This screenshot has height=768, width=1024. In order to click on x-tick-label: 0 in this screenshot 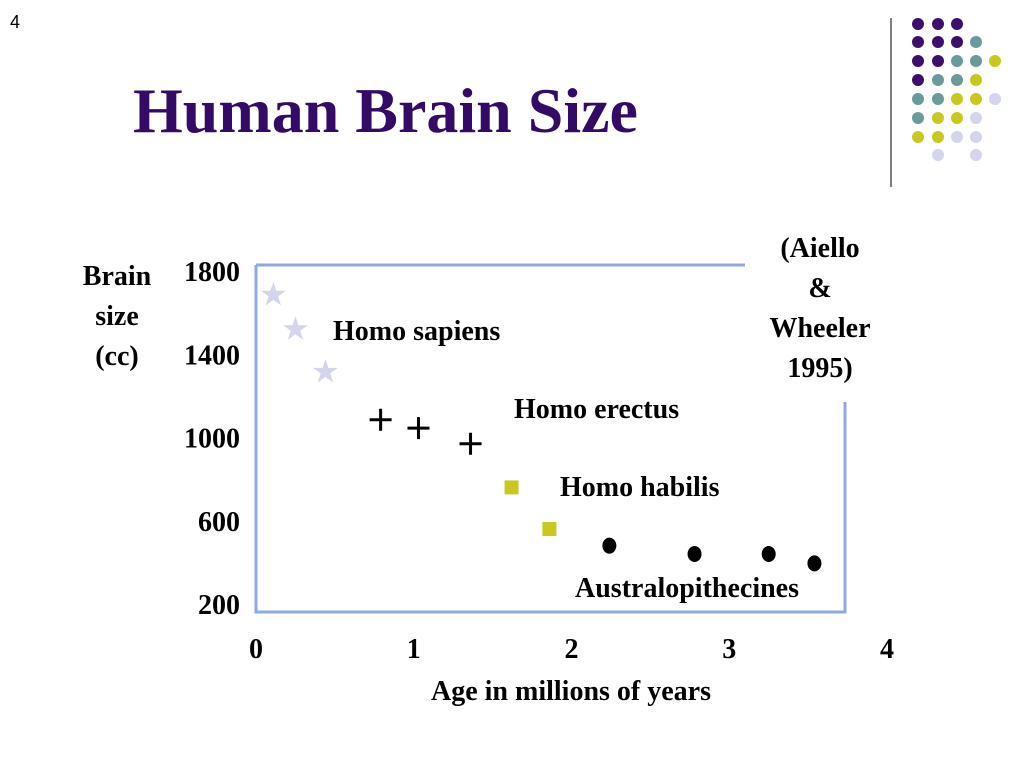, I will do `click(256, 649)`.